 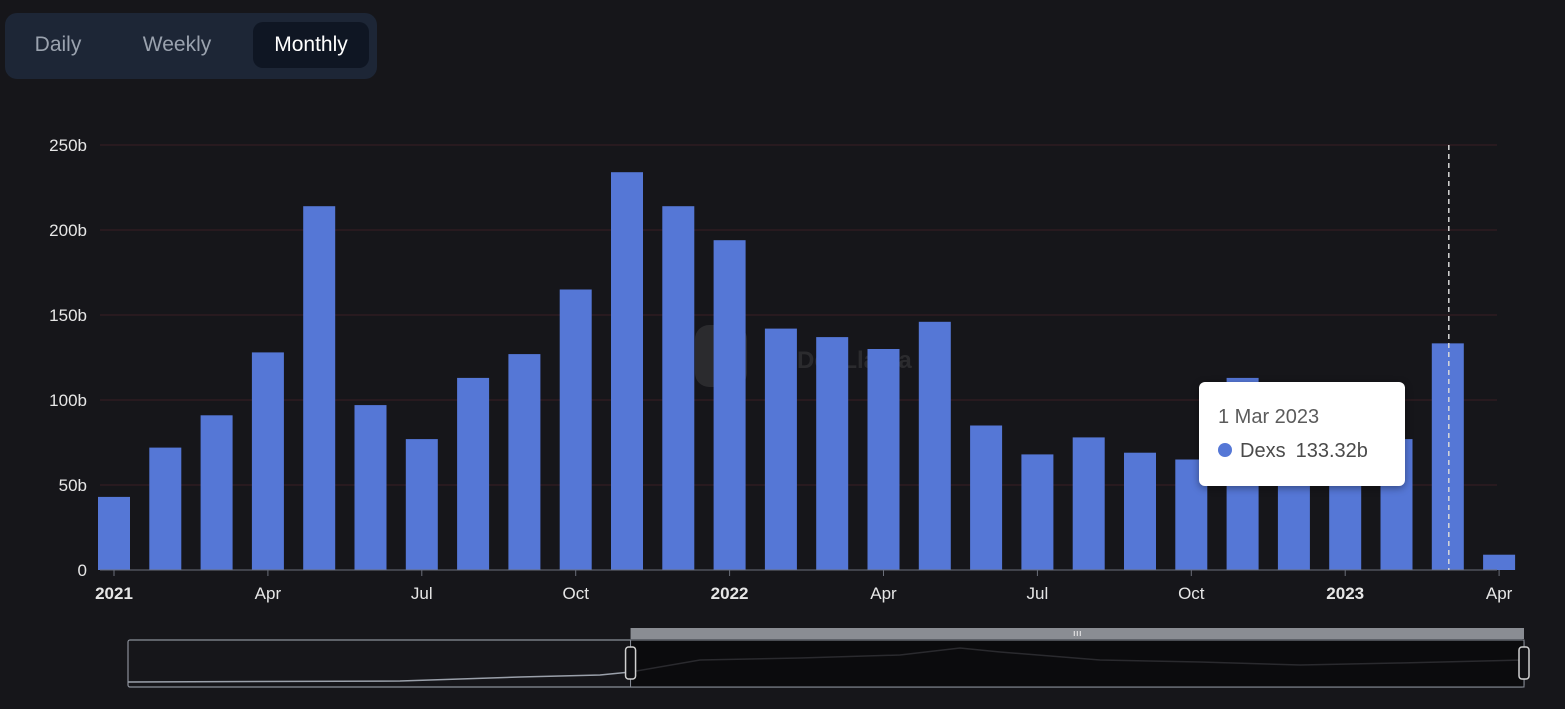 I want to click on y-tick-label: 0, so click(x=82, y=570).